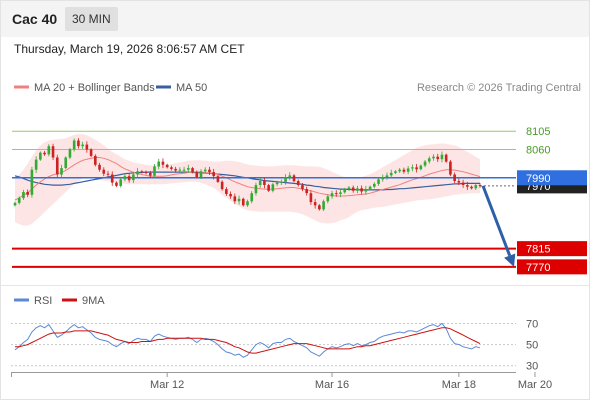 Image resolution: width=590 pixels, height=400 pixels. I want to click on x-tick-label: Mar 16, so click(332, 385).